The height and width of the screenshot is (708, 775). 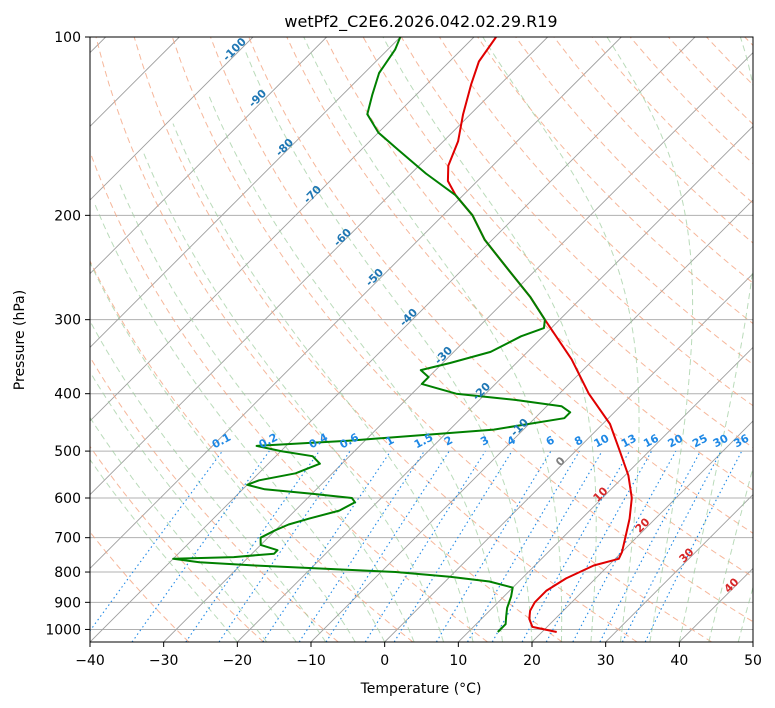 I want to click on mixing-ratio-label: 20, so click(x=676, y=441).